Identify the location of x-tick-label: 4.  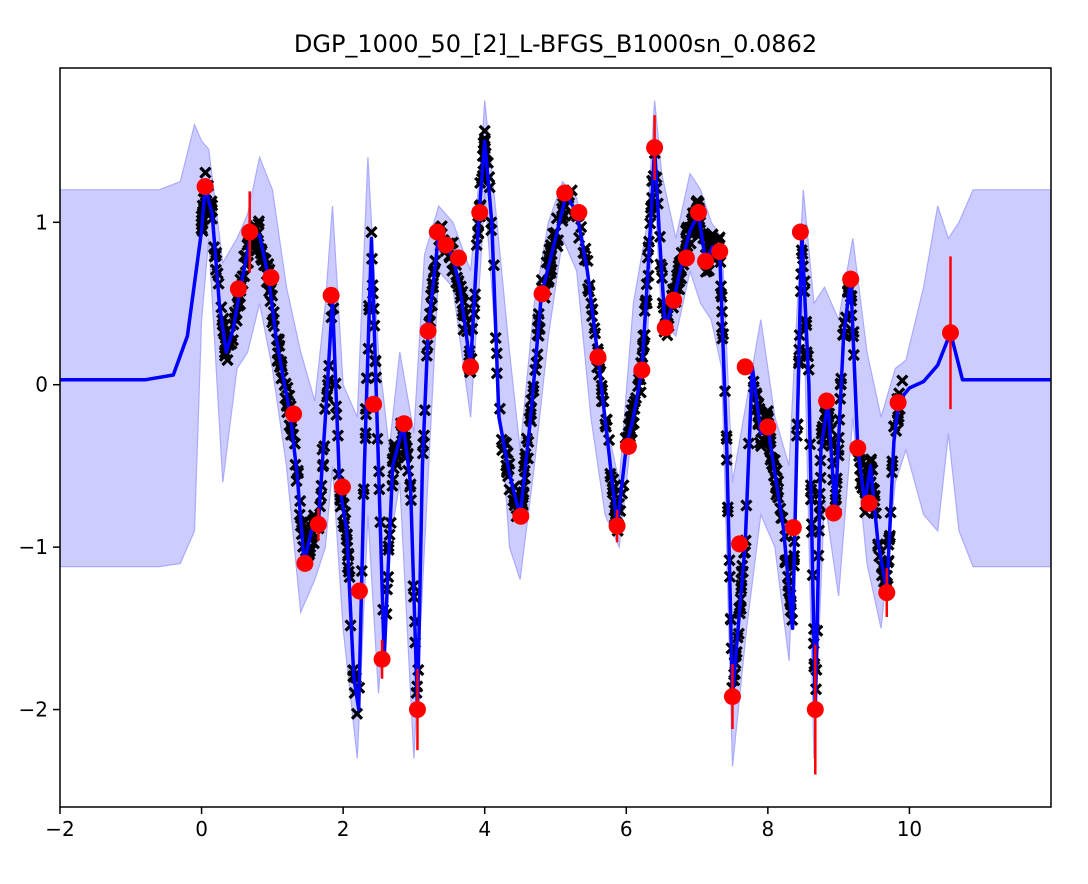
(484, 829).